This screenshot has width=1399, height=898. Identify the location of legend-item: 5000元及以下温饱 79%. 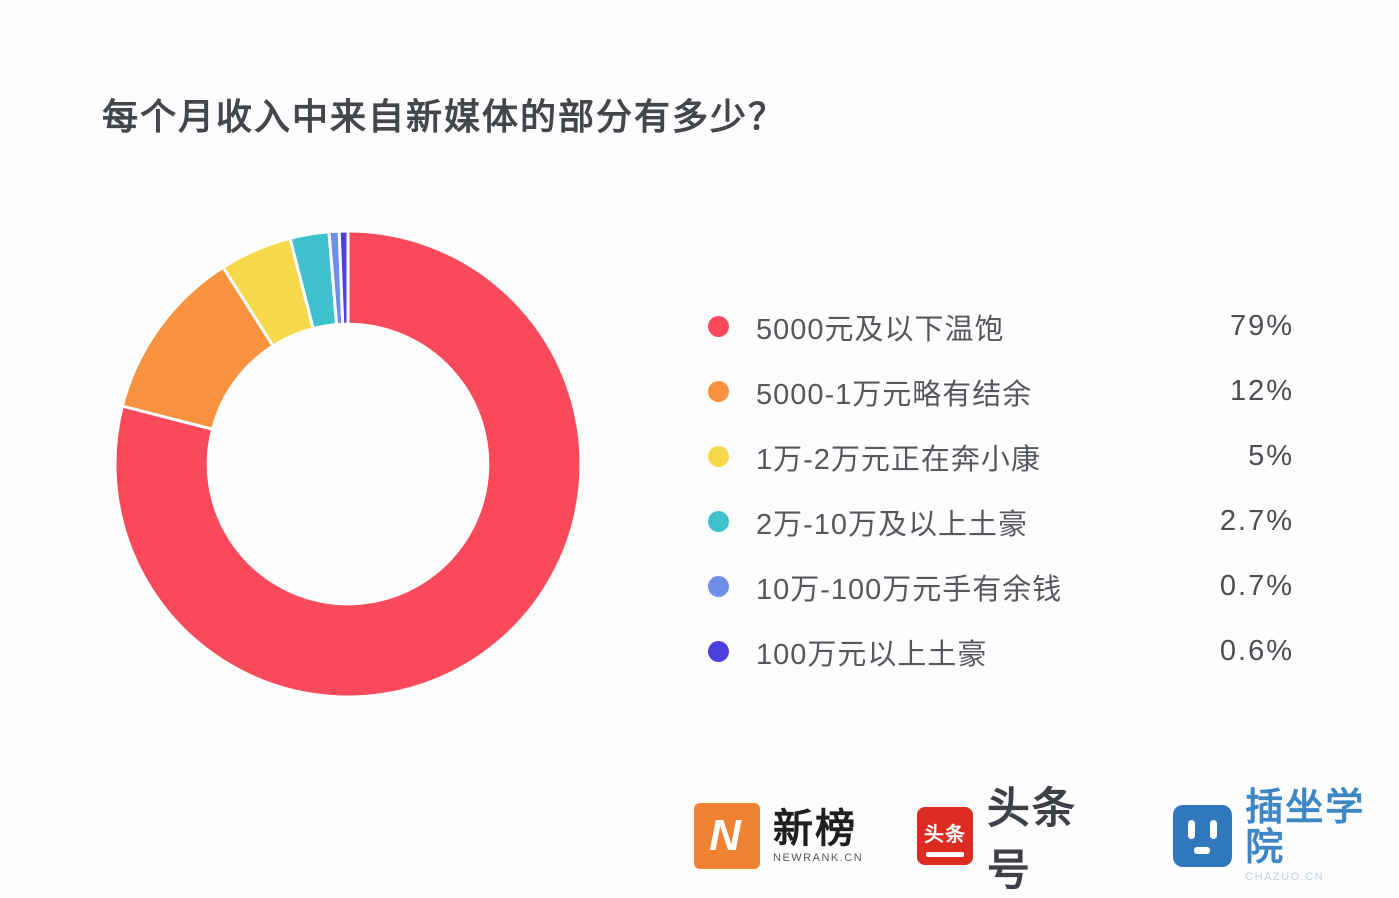
(1001, 326).